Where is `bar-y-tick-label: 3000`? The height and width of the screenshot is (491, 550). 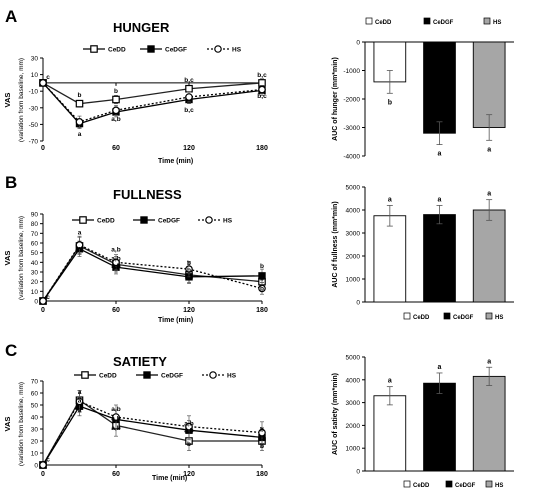 bar-y-tick-label: 3000 is located at coordinates (353, 234).